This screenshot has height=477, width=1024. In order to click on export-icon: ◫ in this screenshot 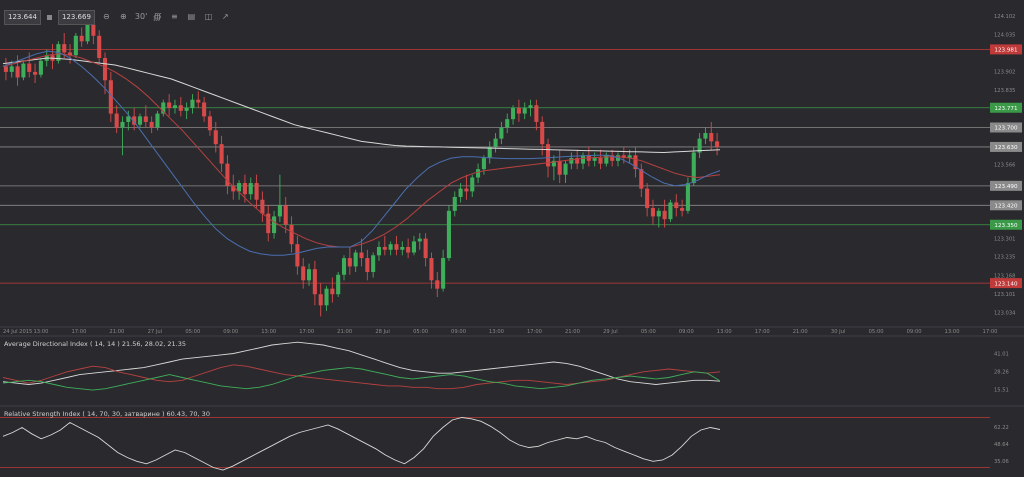, I will do `click(208, 16)`.